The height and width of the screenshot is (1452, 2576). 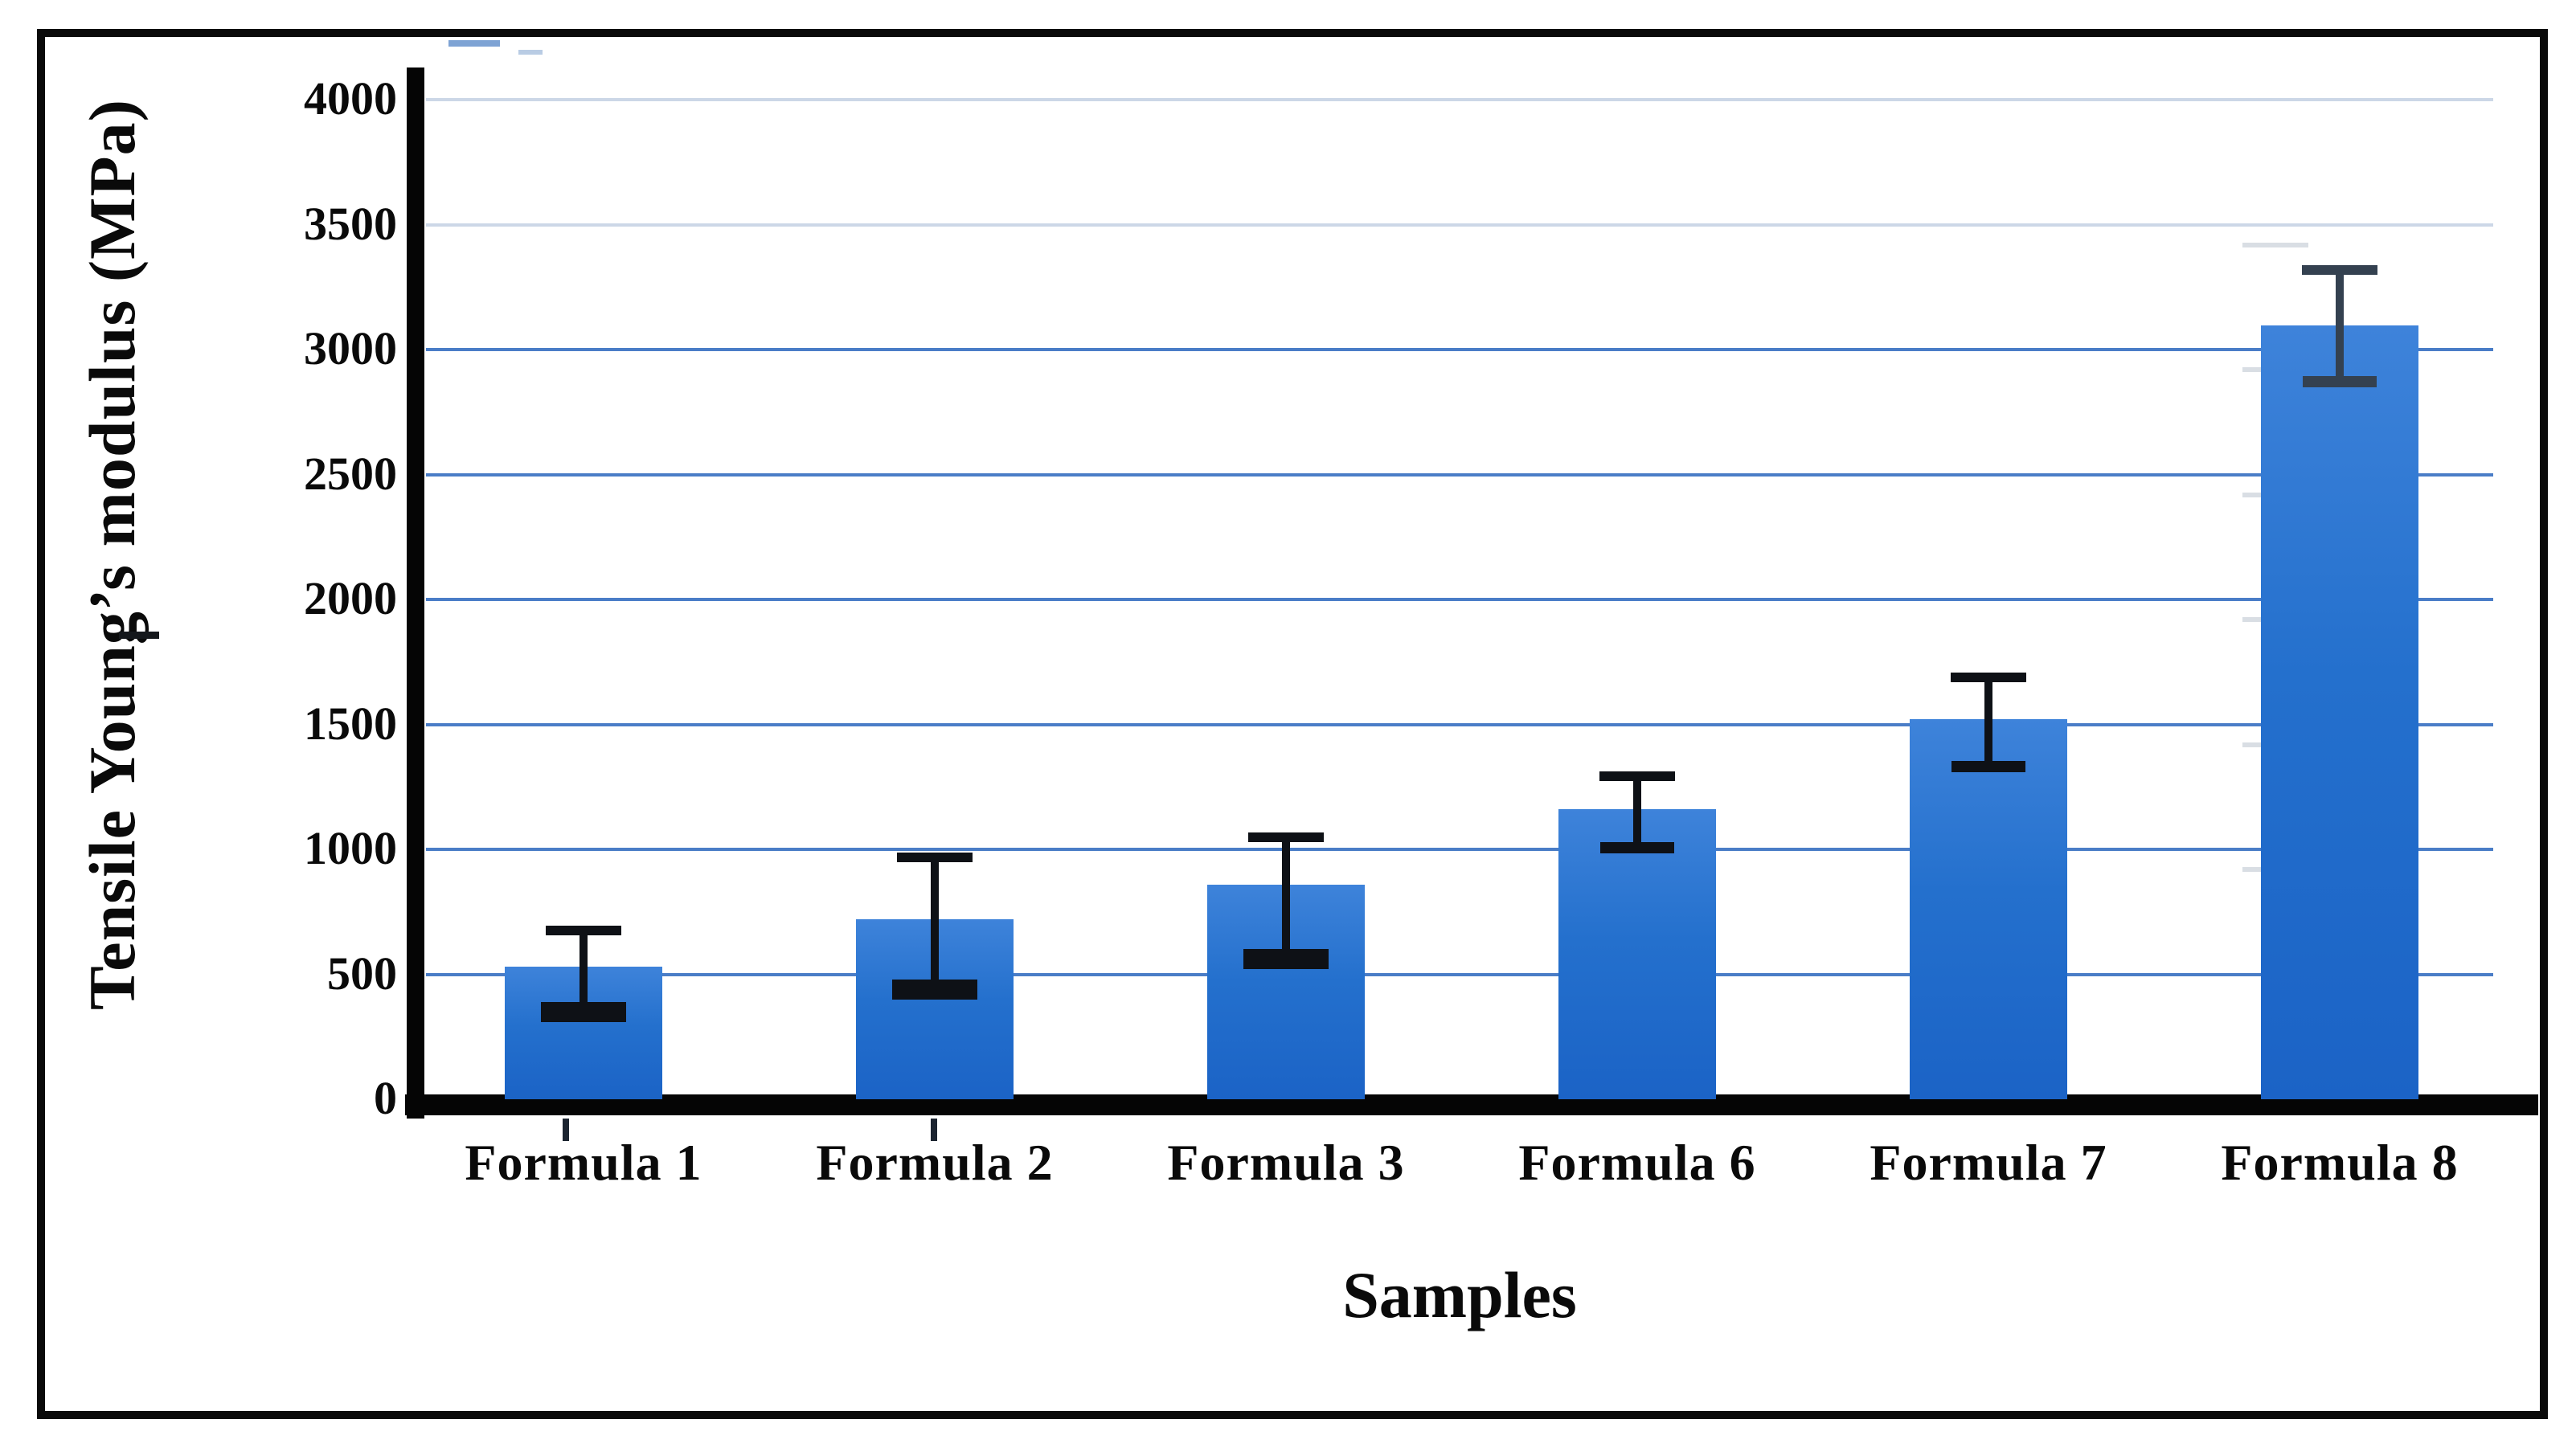 What do you see at coordinates (2275, 244) in the screenshot?
I see `artifact-ghost-dash` at bounding box center [2275, 244].